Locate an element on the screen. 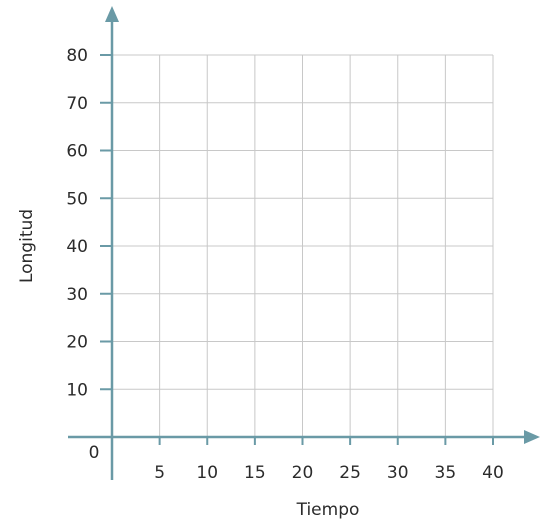 This screenshot has width=550, height=527. x-tick-label-30: 30 is located at coordinates (398, 473).